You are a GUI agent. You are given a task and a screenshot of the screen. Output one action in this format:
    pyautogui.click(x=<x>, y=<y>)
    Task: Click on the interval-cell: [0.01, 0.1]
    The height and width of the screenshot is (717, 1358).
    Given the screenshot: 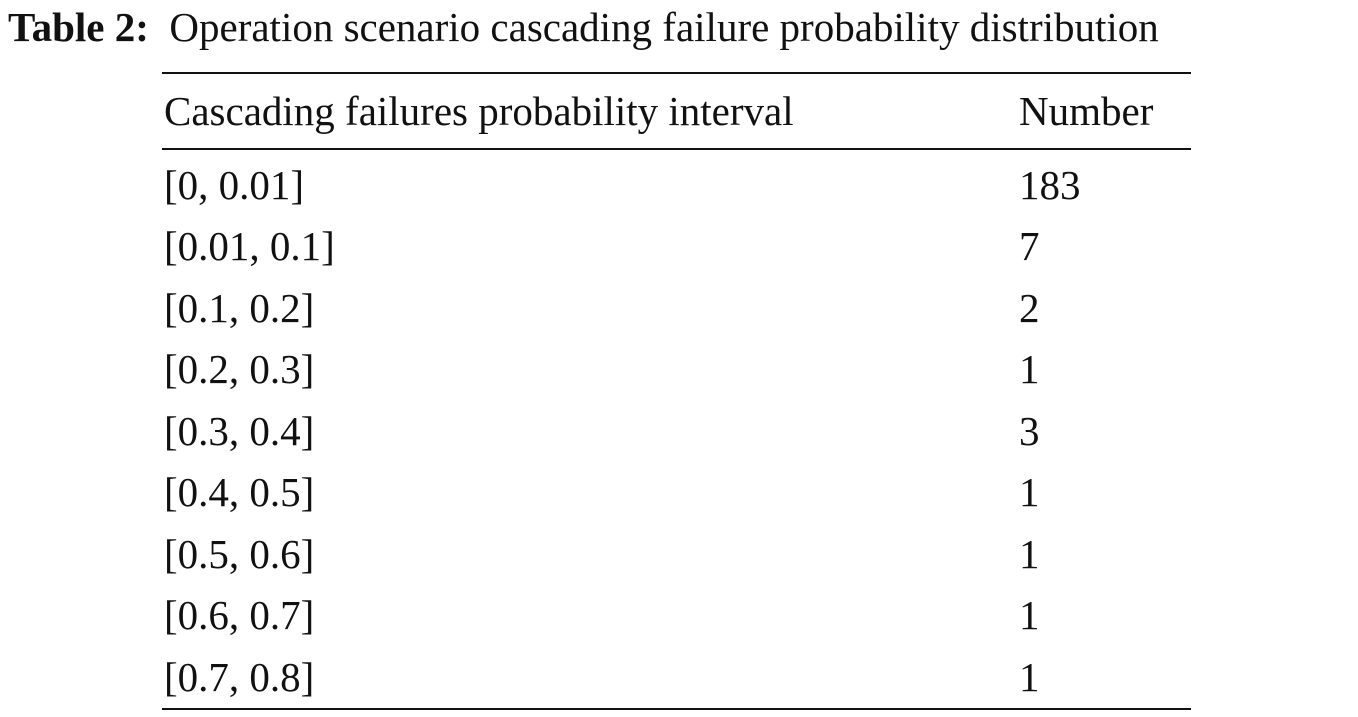 What is the action you would take?
    pyautogui.click(x=249, y=246)
    